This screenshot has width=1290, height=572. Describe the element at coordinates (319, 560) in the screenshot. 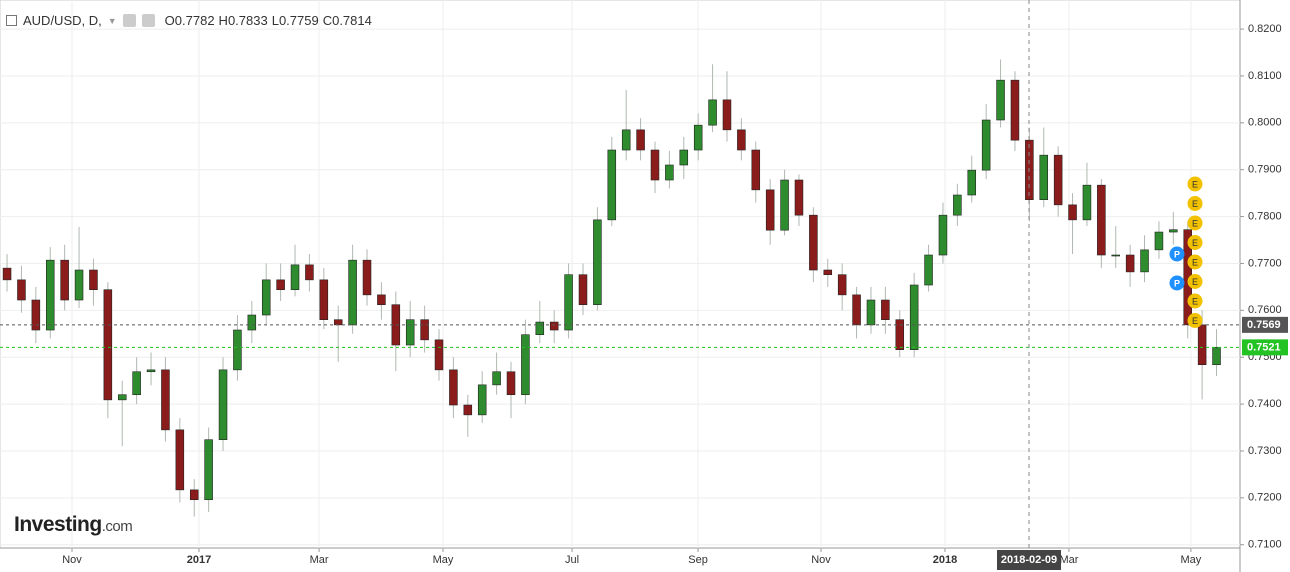

I see `x-tick-label: Mar` at that location.